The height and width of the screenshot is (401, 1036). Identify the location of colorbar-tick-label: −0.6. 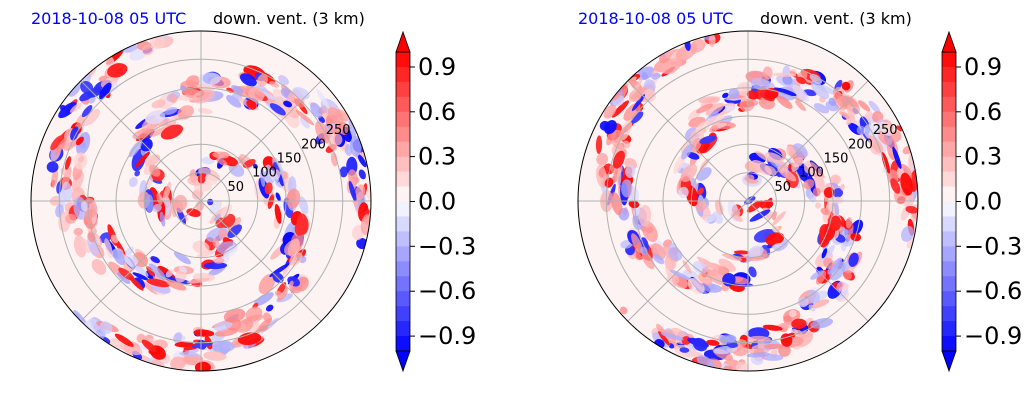
(447, 291).